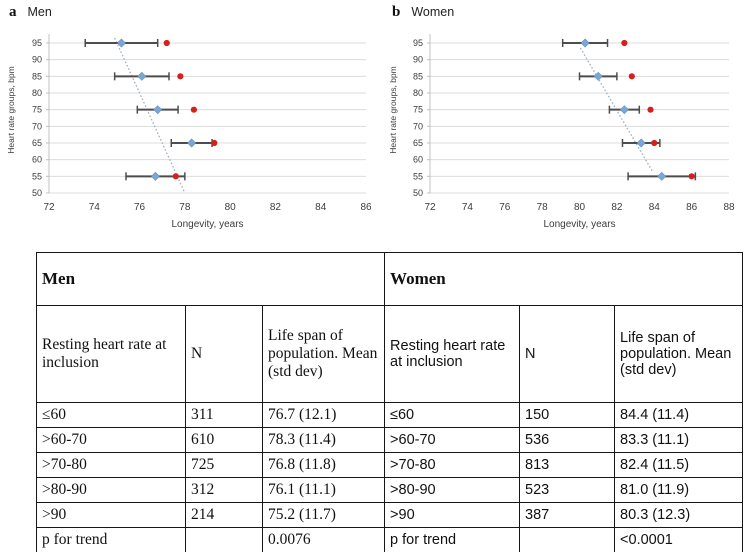 The image size is (750, 552). I want to click on table-cell: 523, so click(567, 490).